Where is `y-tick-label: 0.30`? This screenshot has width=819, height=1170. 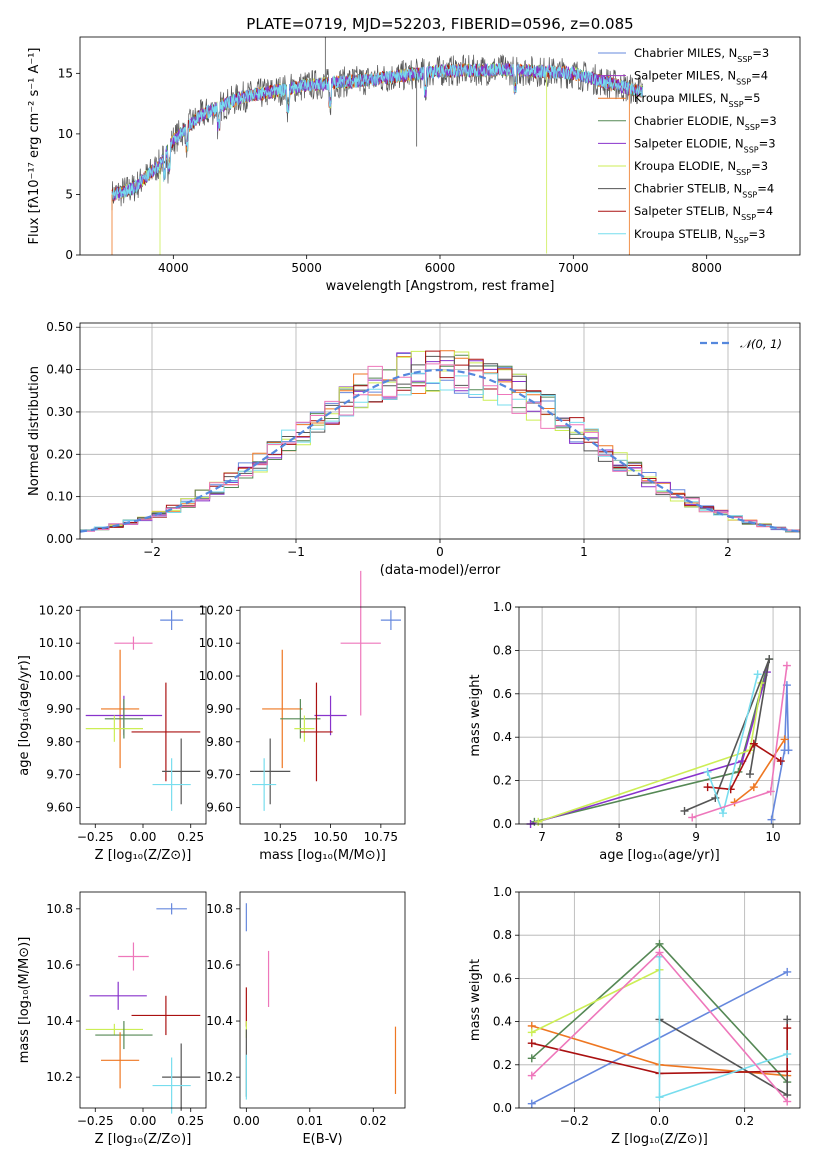 y-tick-label: 0.30 is located at coordinates (59, 412).